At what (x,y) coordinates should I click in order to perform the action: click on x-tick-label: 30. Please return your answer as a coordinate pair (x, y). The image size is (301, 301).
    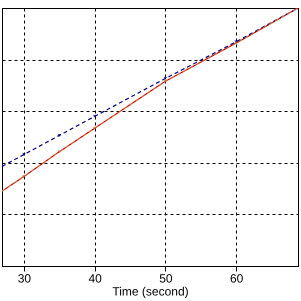
    Looking at the image, I should click on (25, 279).